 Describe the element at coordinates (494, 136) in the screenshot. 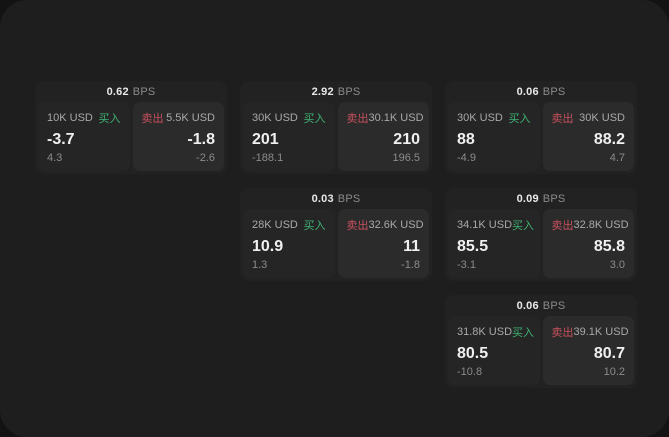

I see `buy-panel: 30K USD 买入 88 -4.9` at that location.